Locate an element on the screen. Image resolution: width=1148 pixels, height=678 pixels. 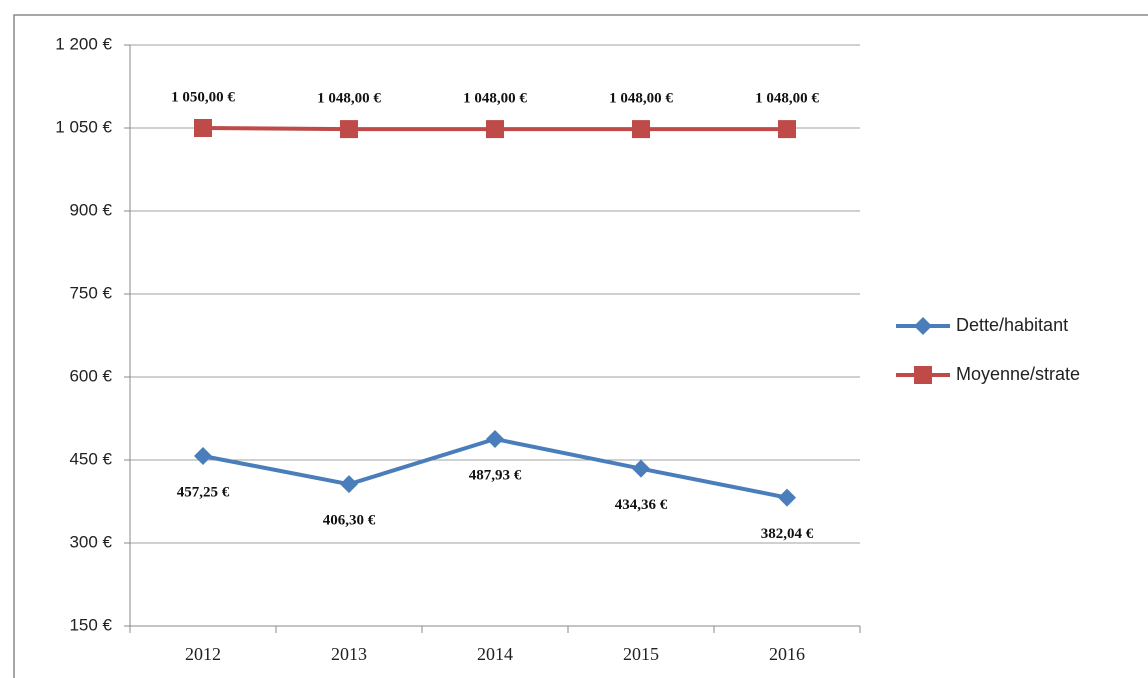
y-tick-label: 1 200 € is located at coordinates (83, 43).